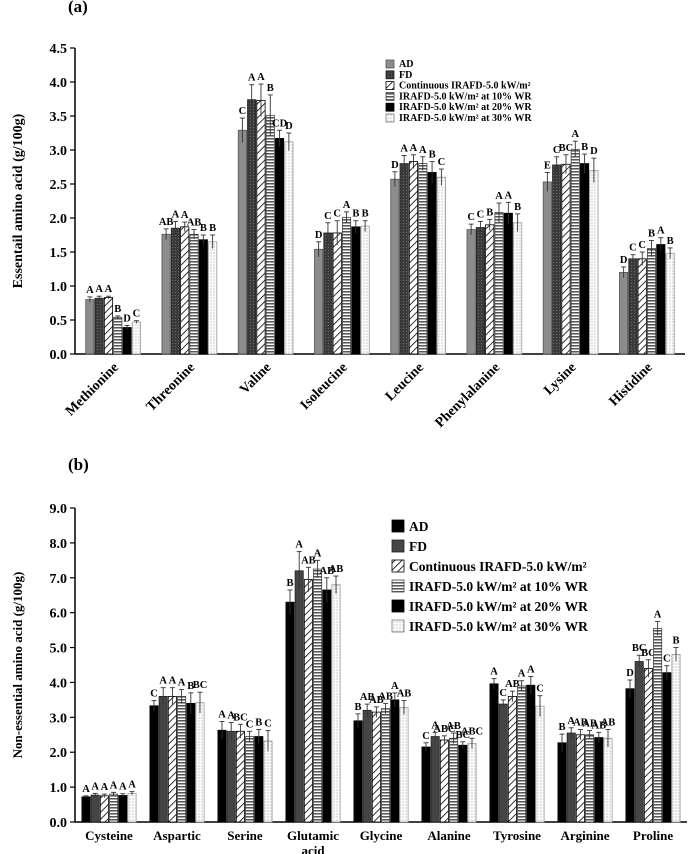  What do you see at coordinates (499, 283) in the screenshot?
I see `chart-a-bar-phenylalanine-s3` at bounding box center [499, 283].